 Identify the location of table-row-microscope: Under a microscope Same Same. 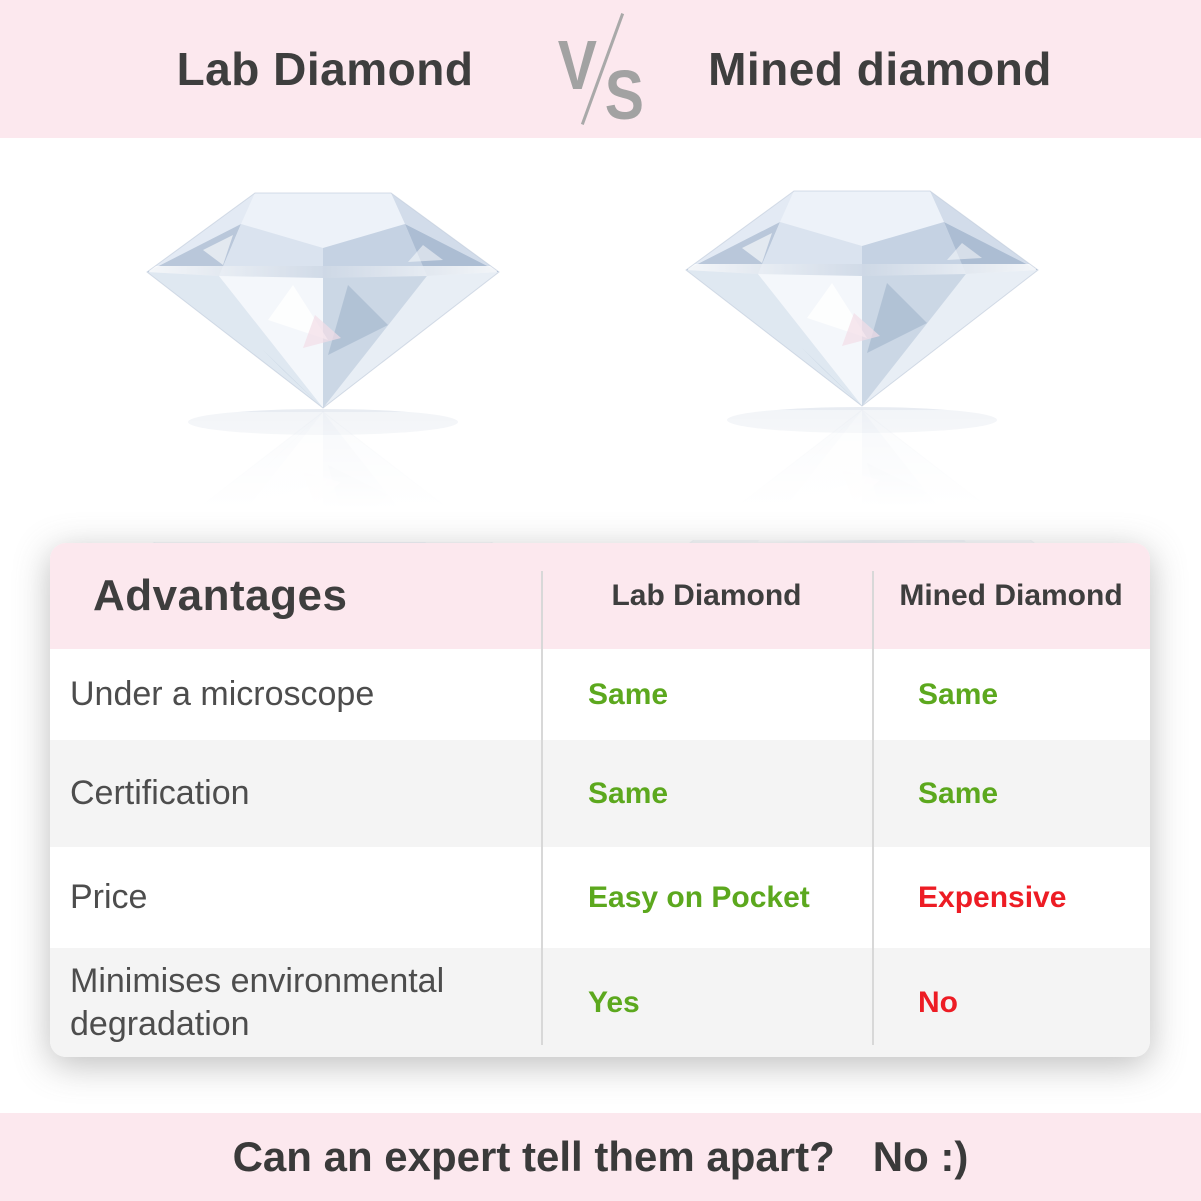
(600, 694).